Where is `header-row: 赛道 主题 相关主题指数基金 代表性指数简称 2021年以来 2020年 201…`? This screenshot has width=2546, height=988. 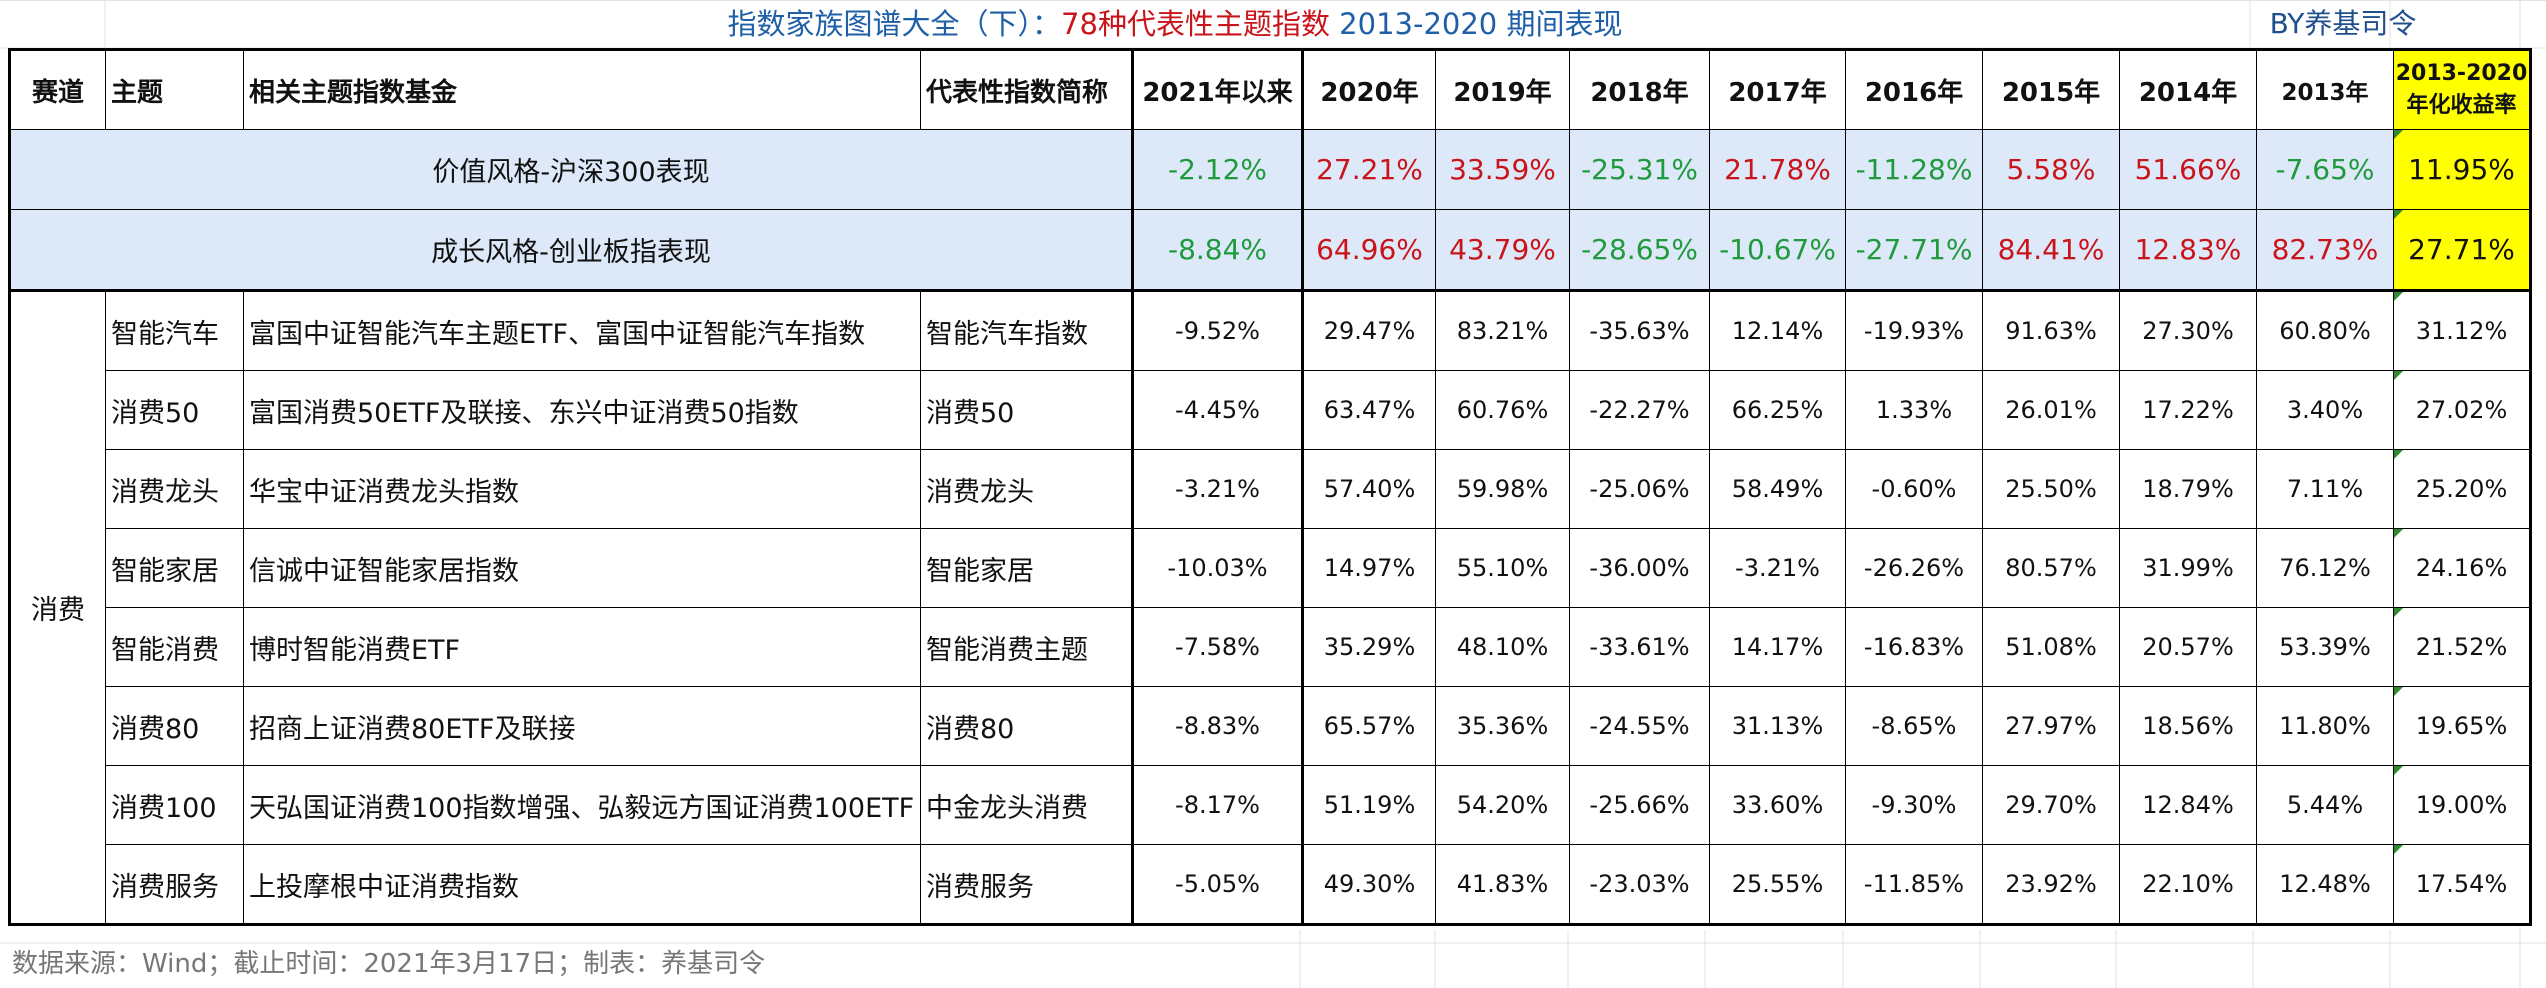
header-row: 赛道 主题 相关主题指数基金 代表性指数简称 2021年以来 2020年 201… is located at coordinates (1270, 89).